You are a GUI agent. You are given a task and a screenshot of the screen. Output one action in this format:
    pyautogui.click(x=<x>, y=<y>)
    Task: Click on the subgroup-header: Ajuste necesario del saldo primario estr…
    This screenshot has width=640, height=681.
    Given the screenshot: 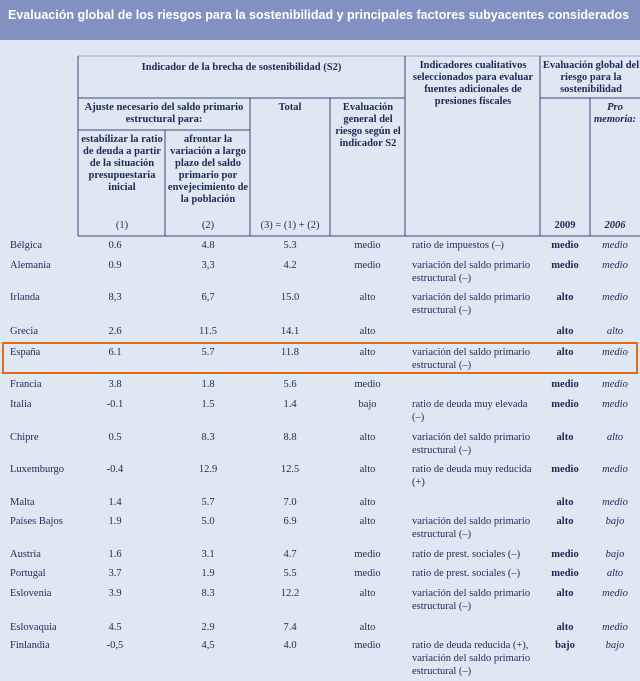 What is the action you would take?
    pyautogui.click(x=164, y=113)
    